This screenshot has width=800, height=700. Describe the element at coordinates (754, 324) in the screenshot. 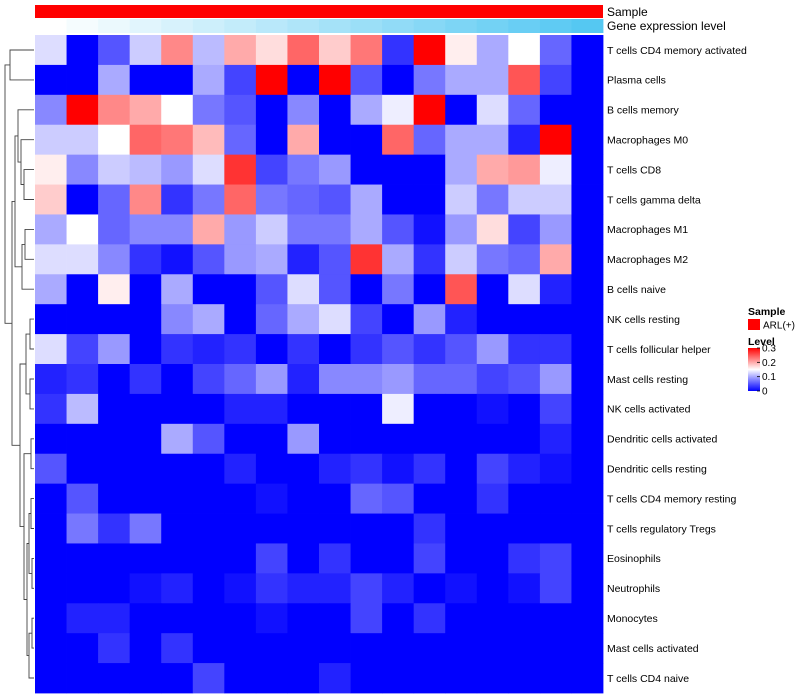

I see `legend-sample-swatch` at that location.